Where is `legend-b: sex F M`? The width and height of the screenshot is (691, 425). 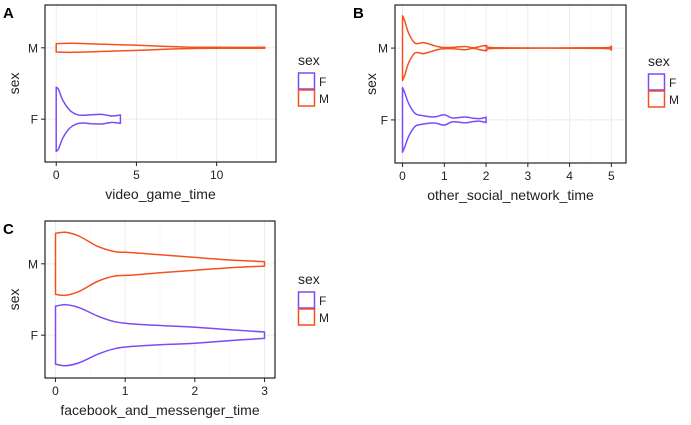 legend-b: sex F M is located at coordinates (663, 80).